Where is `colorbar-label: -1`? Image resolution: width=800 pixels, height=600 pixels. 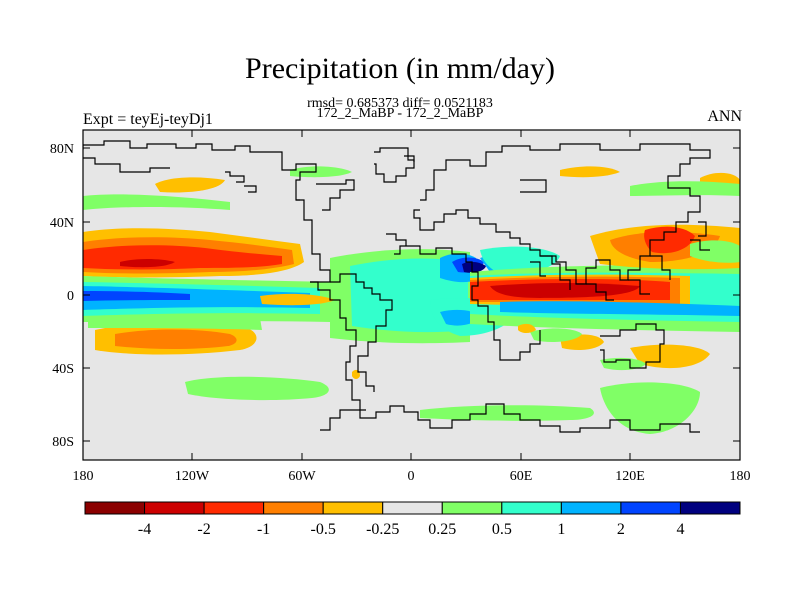 colorbar-label: -1 is located at coordinates (263, 529).